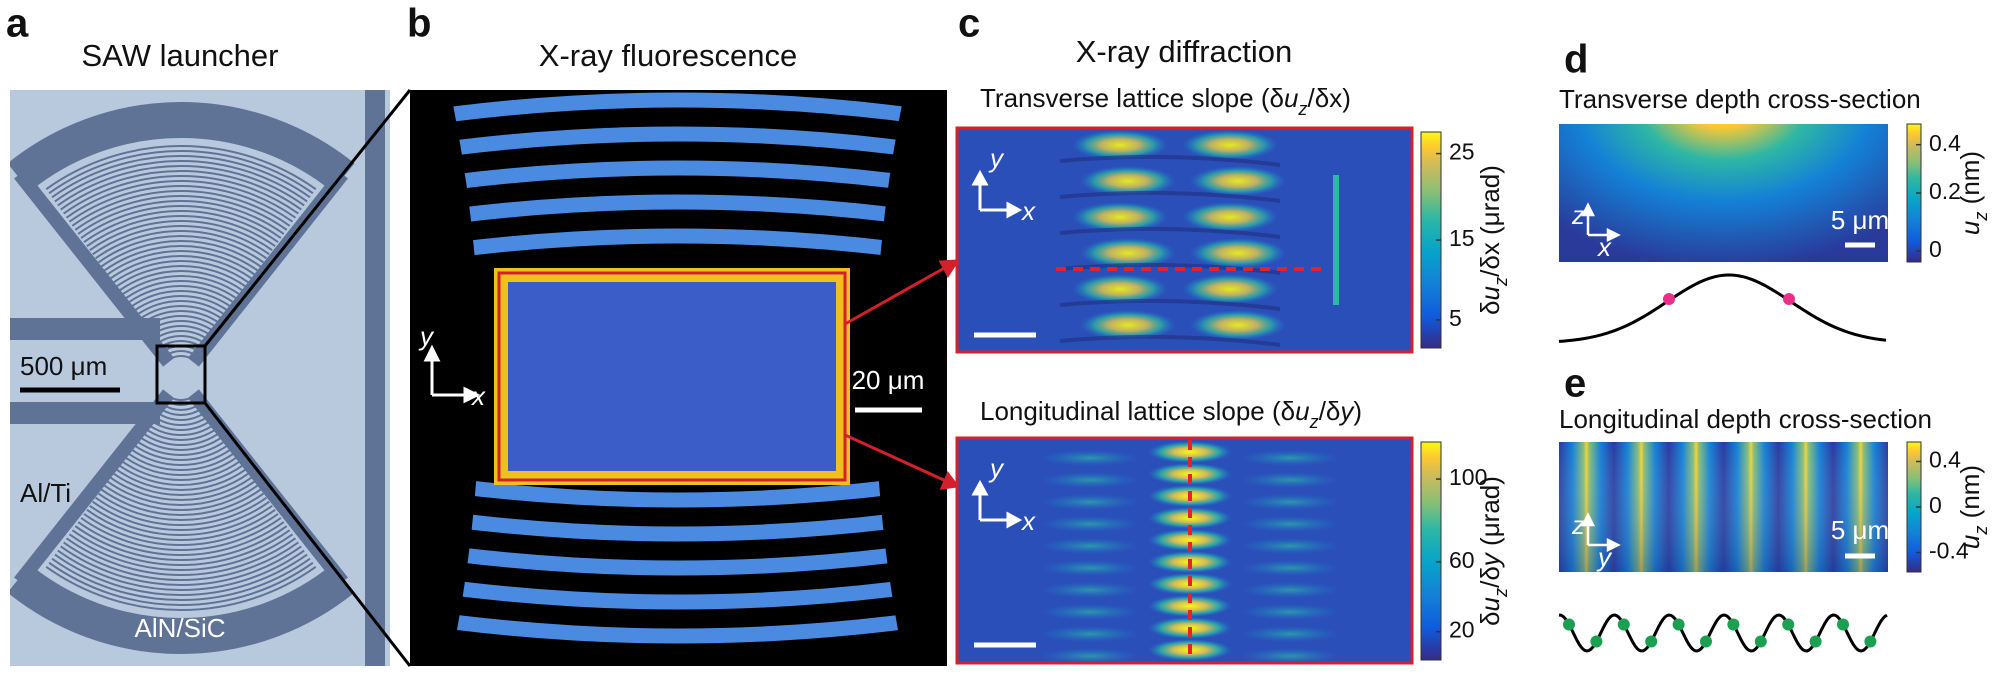  What do you see at coordinates (1184, 51) in the screenshot?
I see `panel-title: X-ray diffraction` at bounding box center [1184, 51].